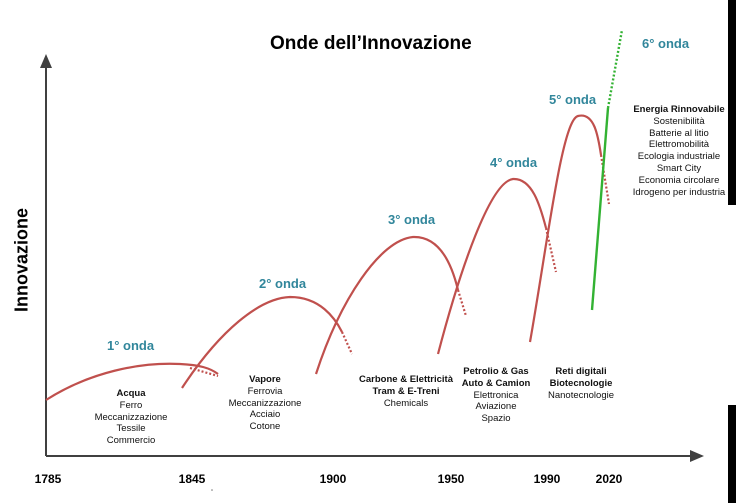 The width and height of the screenshot is (736, 503). I want to click on wave-2-heading: Vapore, so click(265, 379).